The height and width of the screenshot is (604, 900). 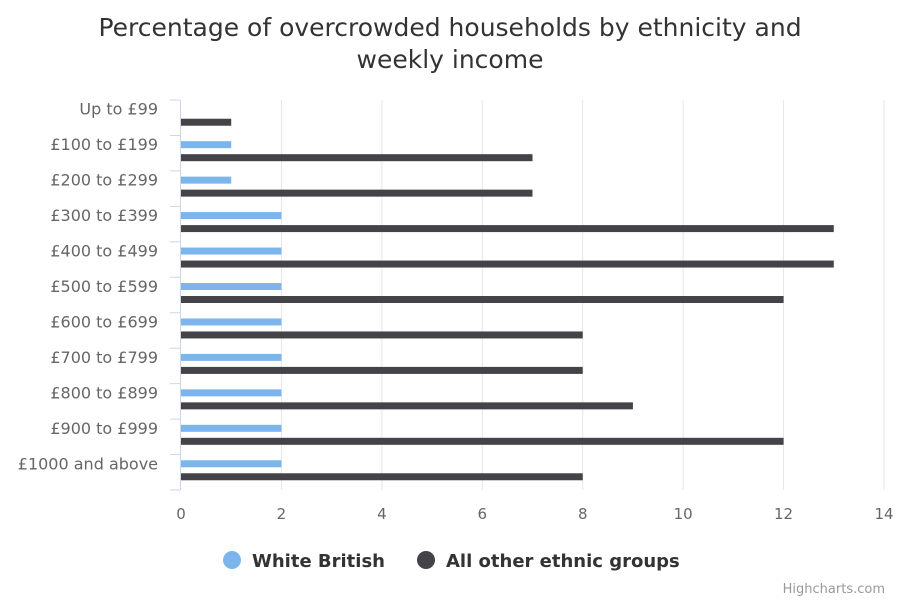 I want to click on x-tick-label: 14, so click(x=883, y=514).